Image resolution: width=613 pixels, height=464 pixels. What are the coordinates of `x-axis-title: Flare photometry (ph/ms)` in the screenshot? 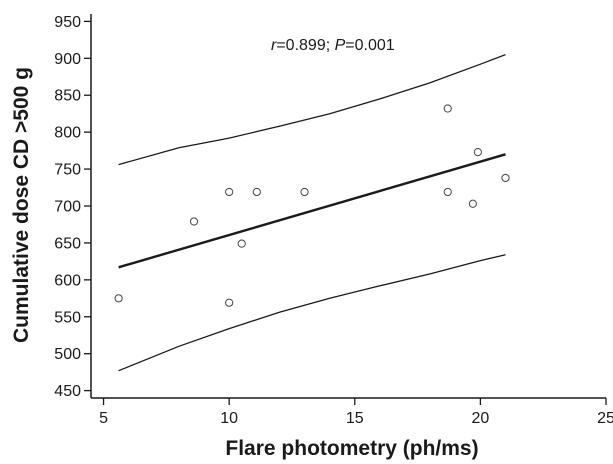 It's located at (351, 448).